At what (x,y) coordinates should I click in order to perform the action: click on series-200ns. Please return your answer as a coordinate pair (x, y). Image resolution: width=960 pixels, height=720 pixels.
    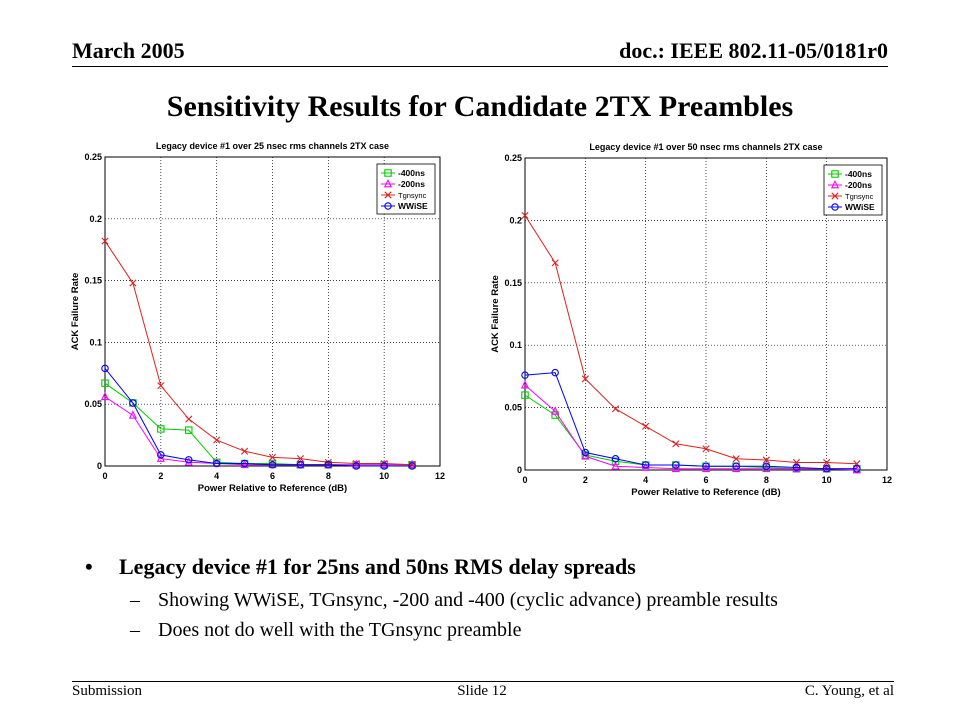
    Looking at the image, I should click on (690, 427).